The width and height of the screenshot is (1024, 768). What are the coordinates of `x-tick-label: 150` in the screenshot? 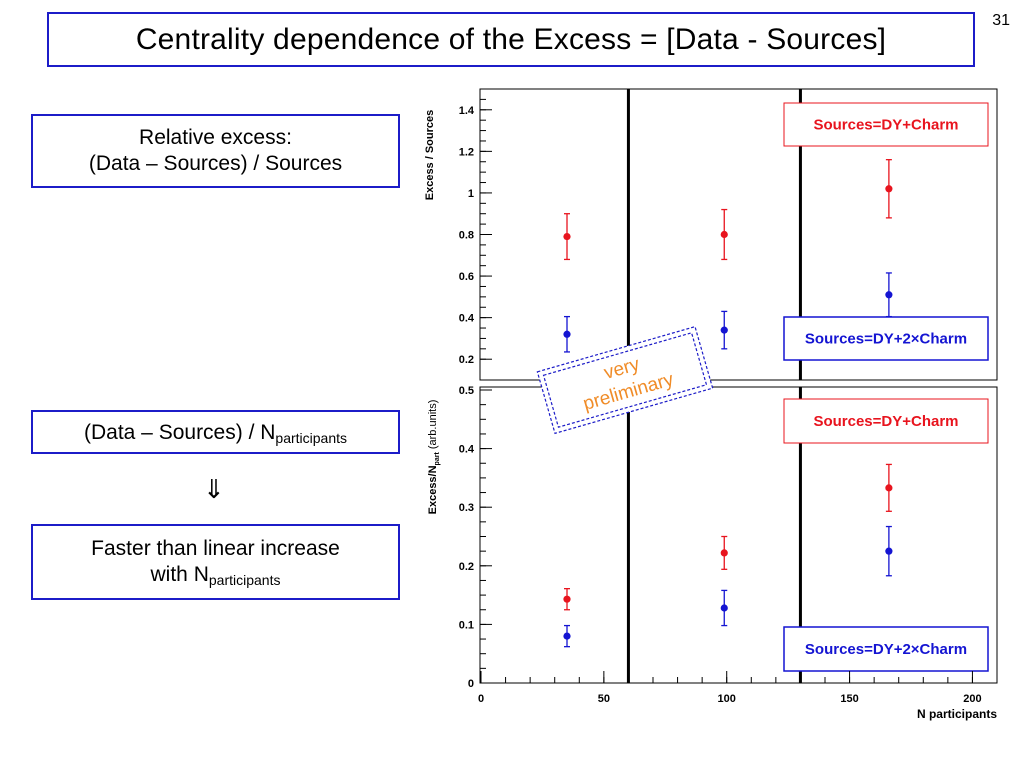 It's located at (849, 699).